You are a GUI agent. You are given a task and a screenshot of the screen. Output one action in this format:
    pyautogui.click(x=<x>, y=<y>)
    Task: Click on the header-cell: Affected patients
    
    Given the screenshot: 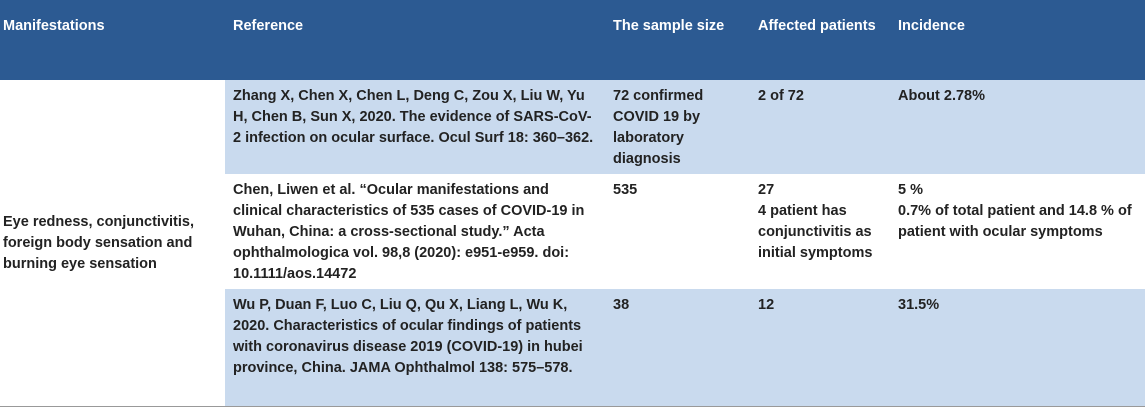 What is the action you would take?
    pyautogui.click(x=820, y=40)
    